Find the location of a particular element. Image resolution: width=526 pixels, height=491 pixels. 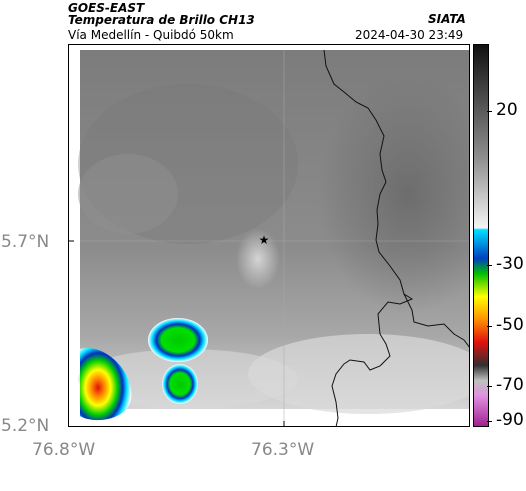

product-title: GOES-EAST is located at coordinates (106, 8).